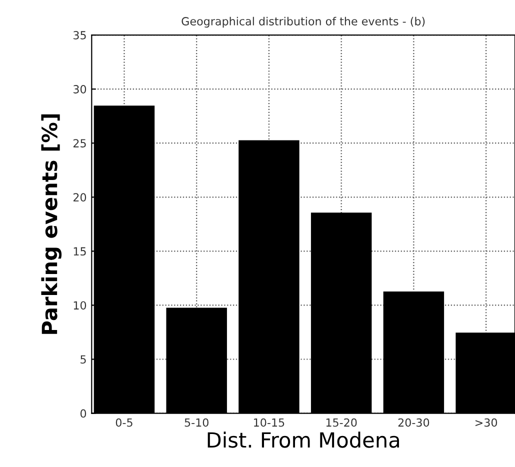  Describe the element at coordinates (83, 359) in the screenshot. I see `y-tick-label: 5` at that location.